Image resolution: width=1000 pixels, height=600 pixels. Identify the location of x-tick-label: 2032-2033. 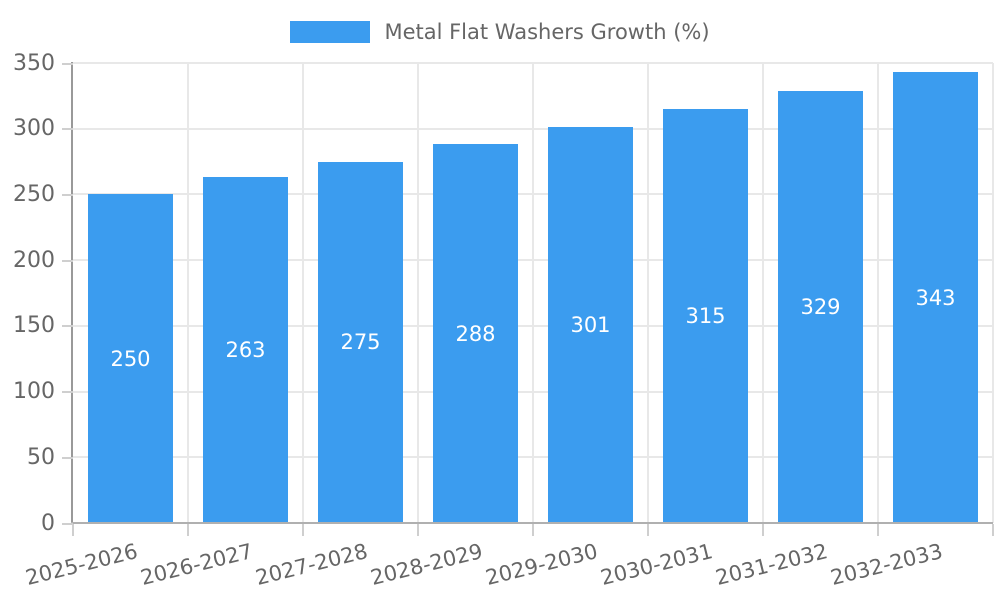
(887, 565).